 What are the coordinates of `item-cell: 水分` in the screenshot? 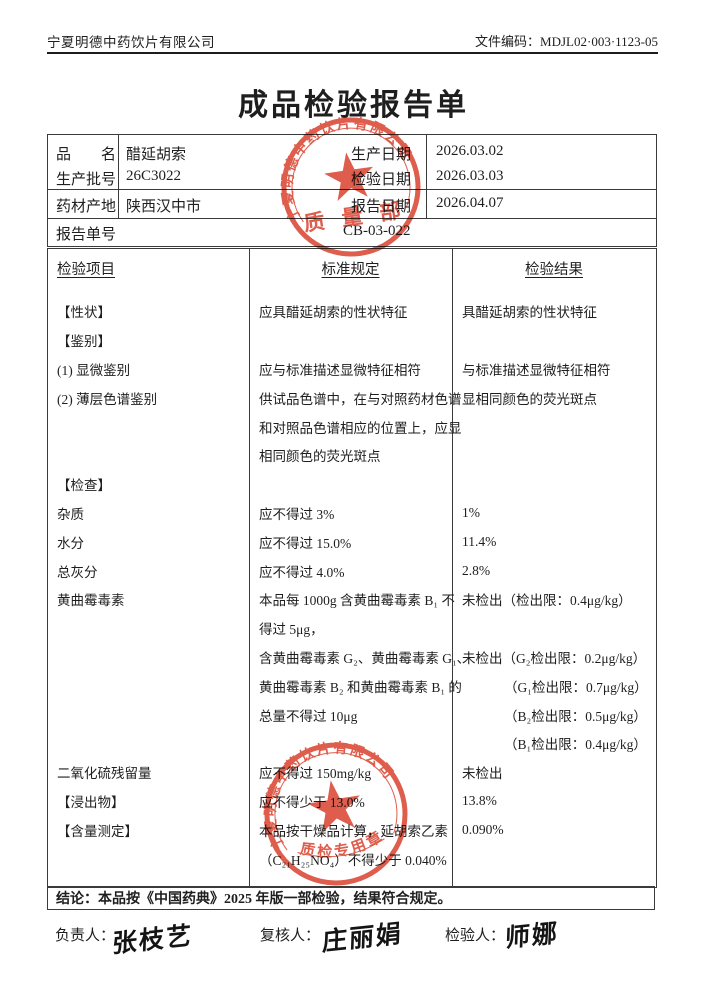 It's located at (70, 543).